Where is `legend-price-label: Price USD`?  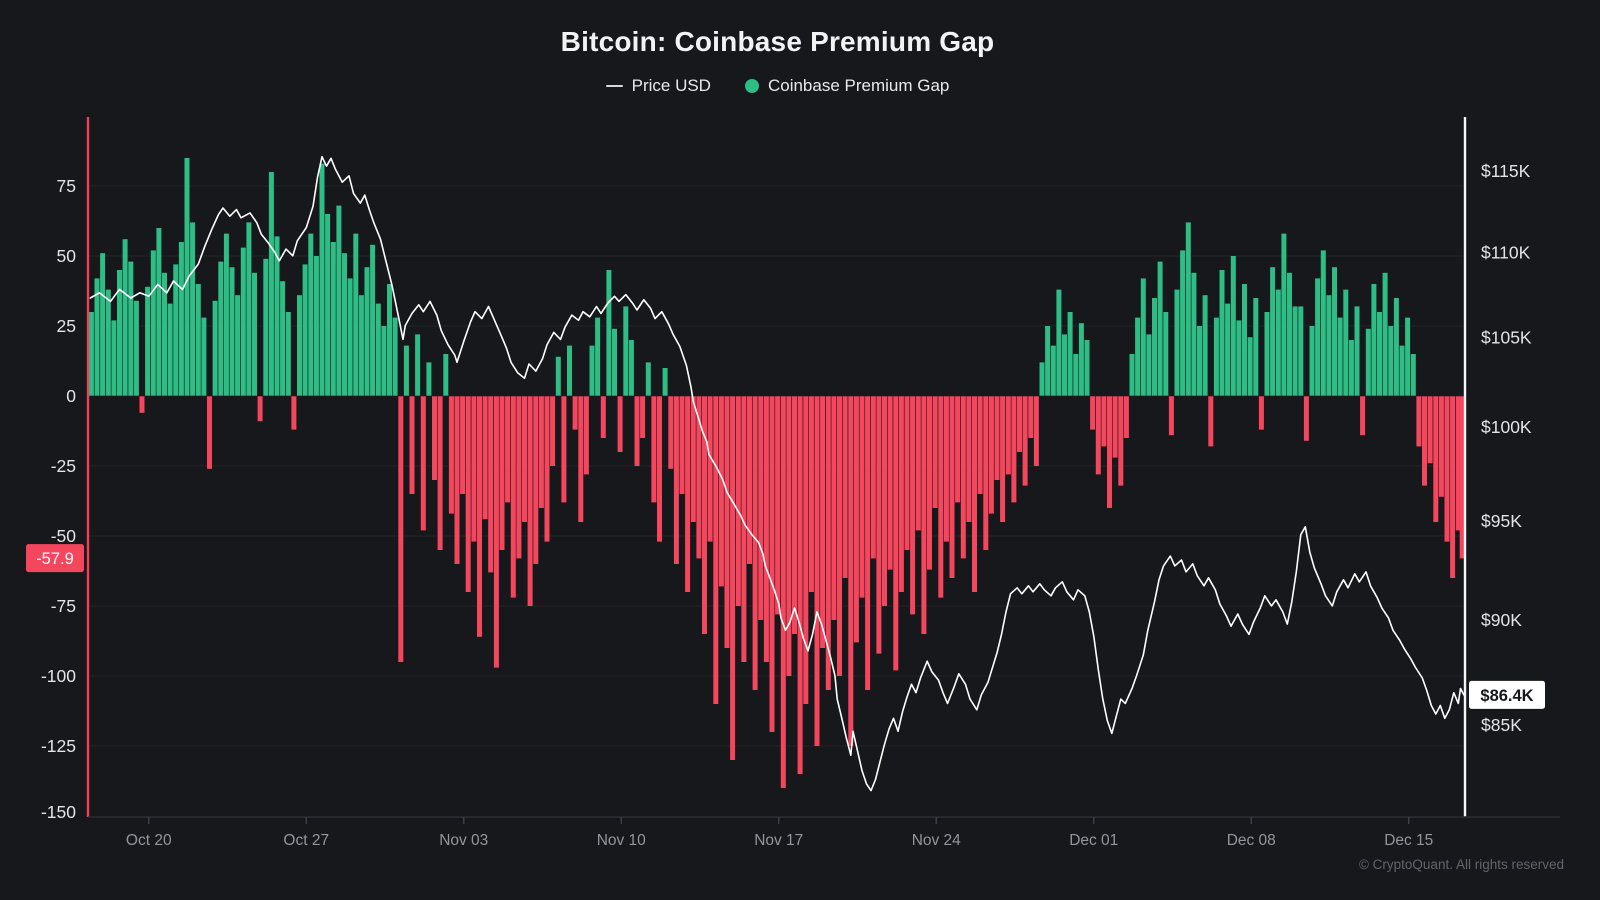
legend-price-label: Price USD is located at coordinates (671, 85).